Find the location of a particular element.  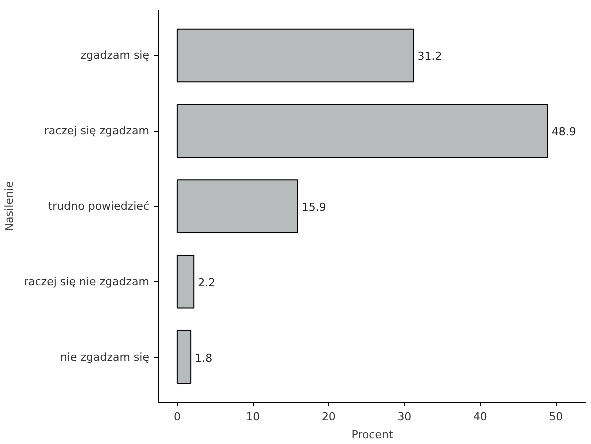

data-label: 31.2 is located at coordinates (430, 57).